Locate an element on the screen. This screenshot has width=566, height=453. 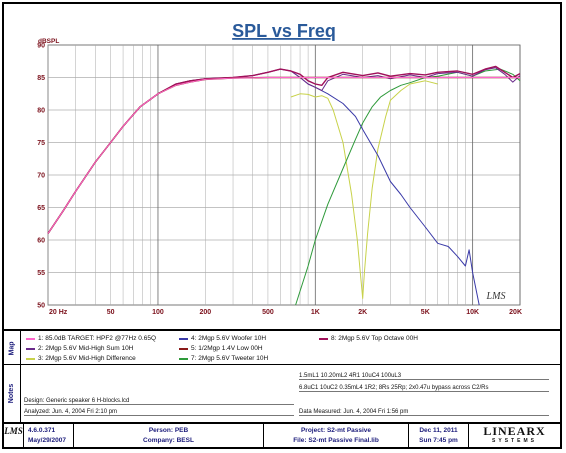
notes-analyzed: Analyzed: Jun. 4, 2004 Fri 2:10 pm is located at coordinates (159, 412).